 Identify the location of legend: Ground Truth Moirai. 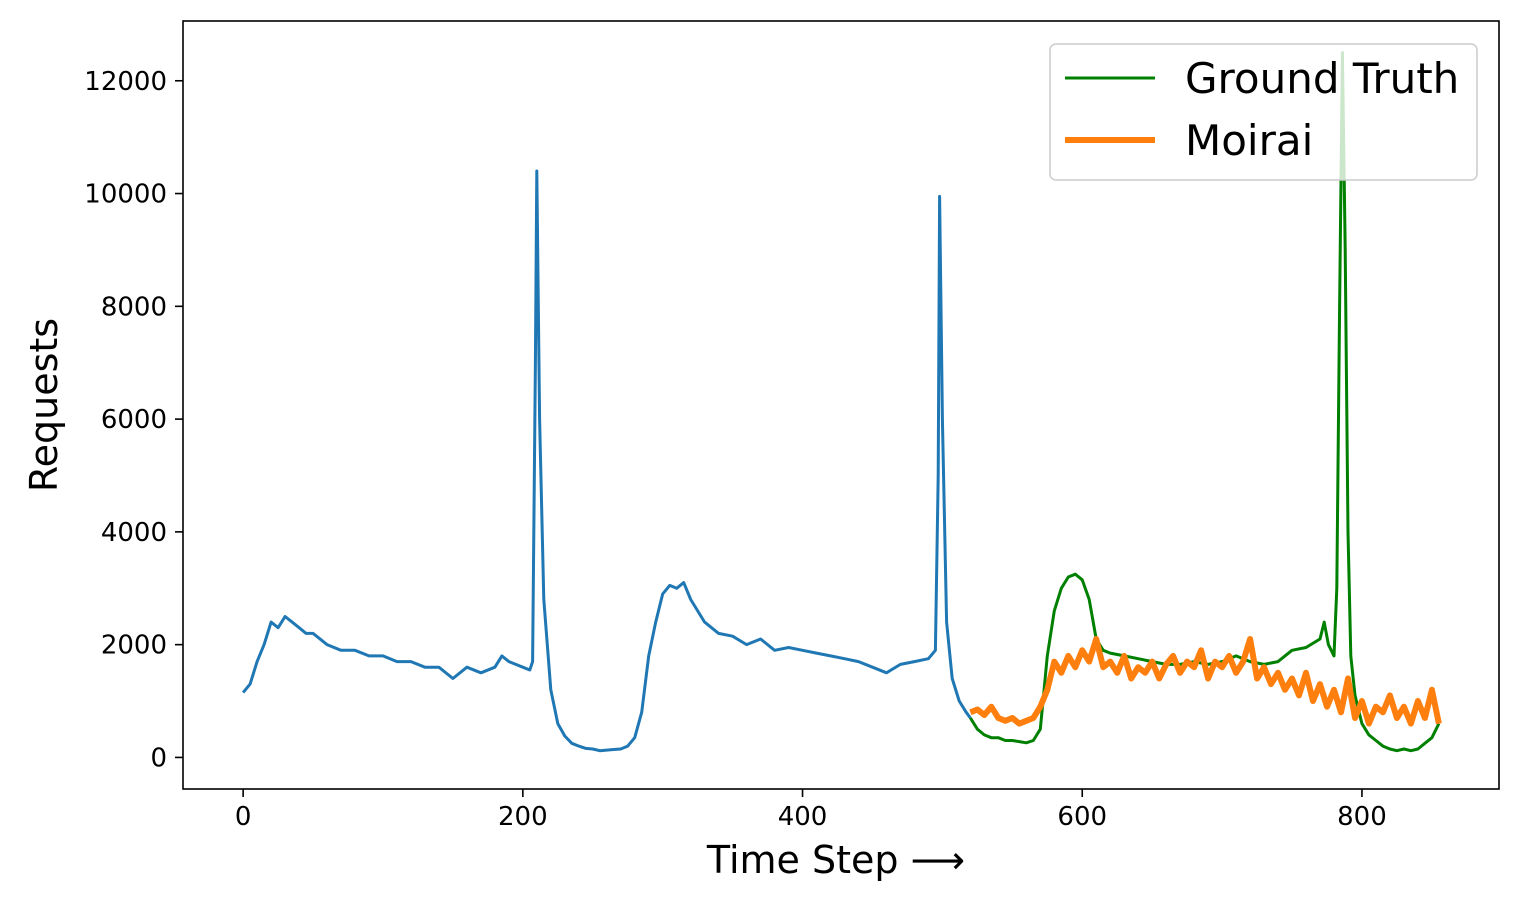
(1263, 112).